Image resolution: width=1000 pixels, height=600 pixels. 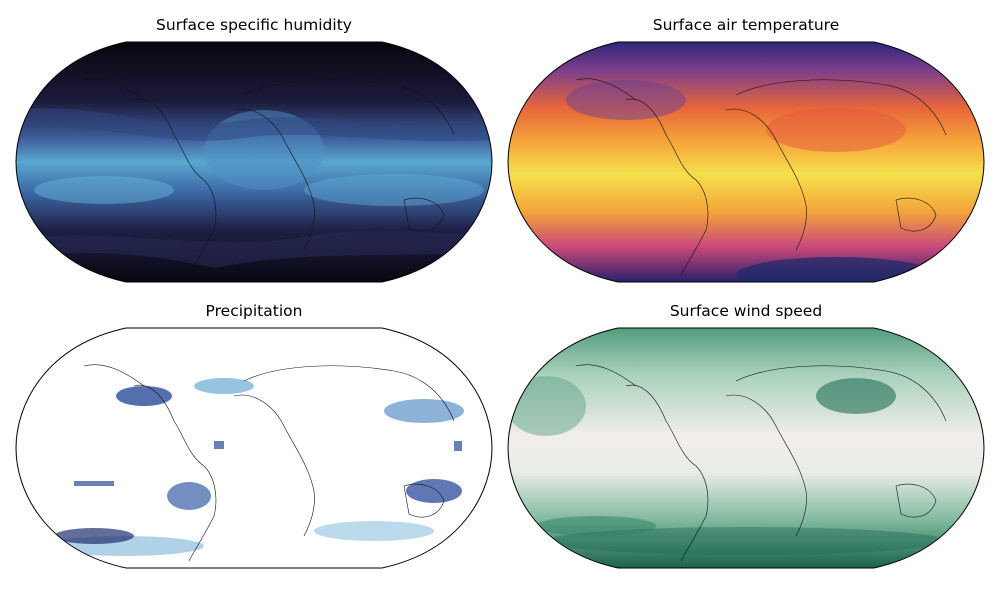 I want to click on panel-title: Surface wind speed, so click(x=746, y=311).